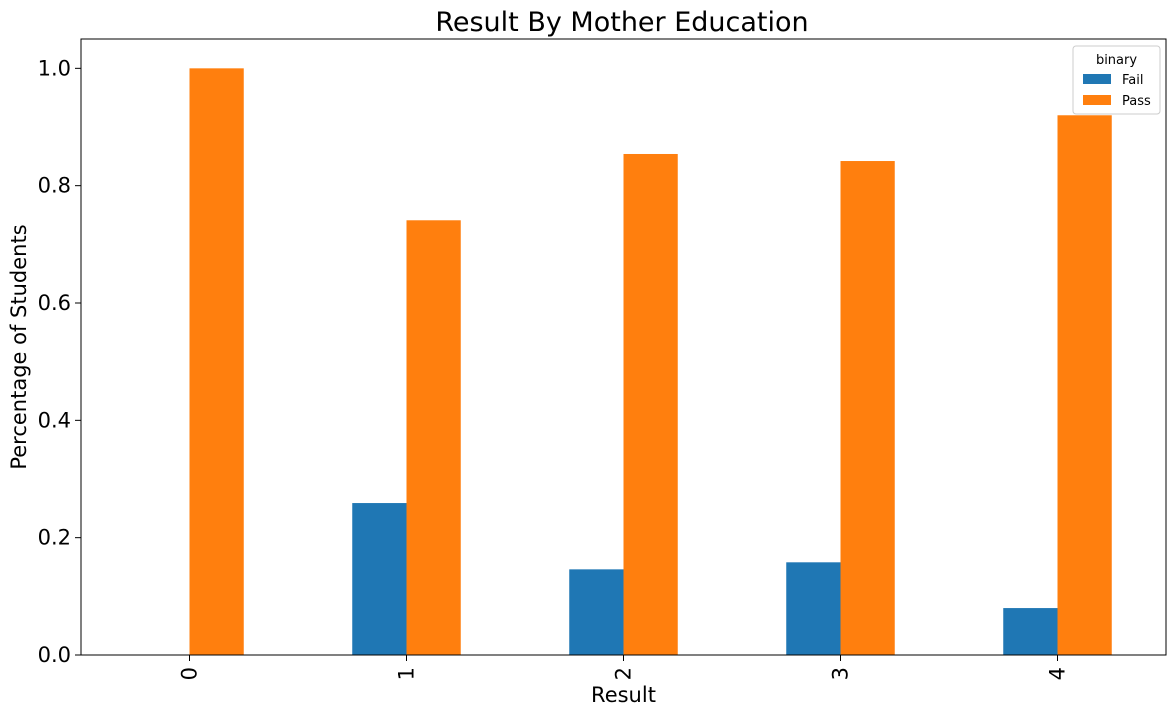 This screenshot has width=1175, height=715. Describe the element at coordinates (1097, 79) in the screenshot. I see `legend-swatch-fail` at that location.